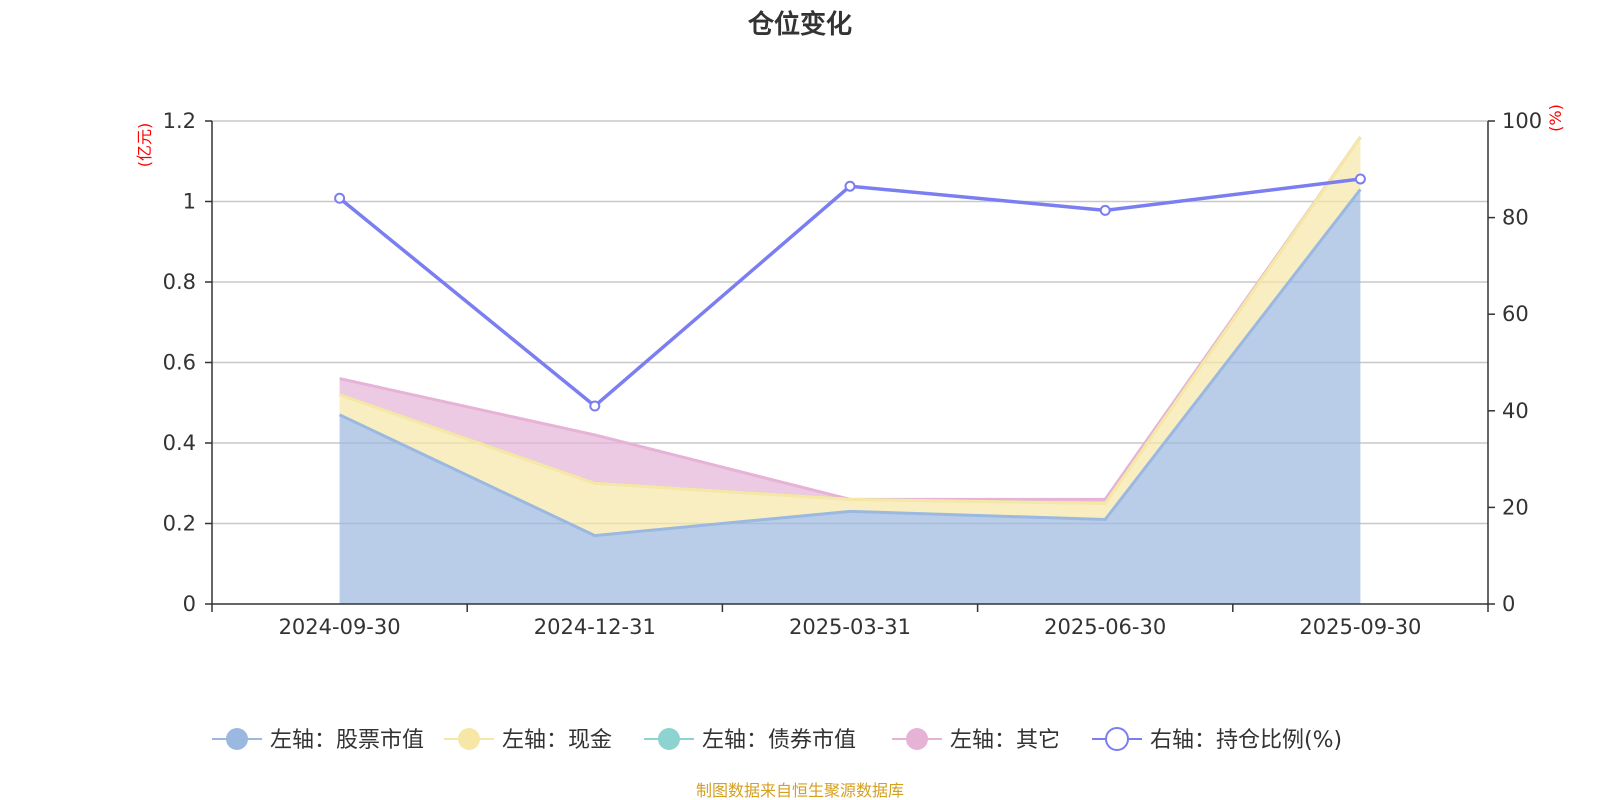  I want to click on legend-label: 右轴：持仓比例(%), so click(1246, 740).